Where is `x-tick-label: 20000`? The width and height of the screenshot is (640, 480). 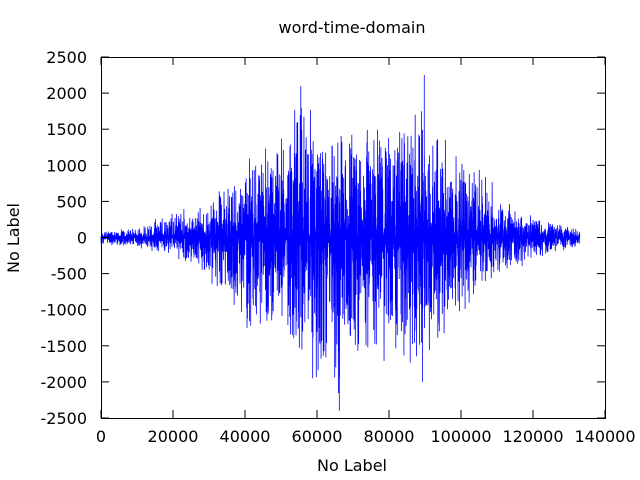 x-tick-label: 20000 is located at coordinates (173, 436).